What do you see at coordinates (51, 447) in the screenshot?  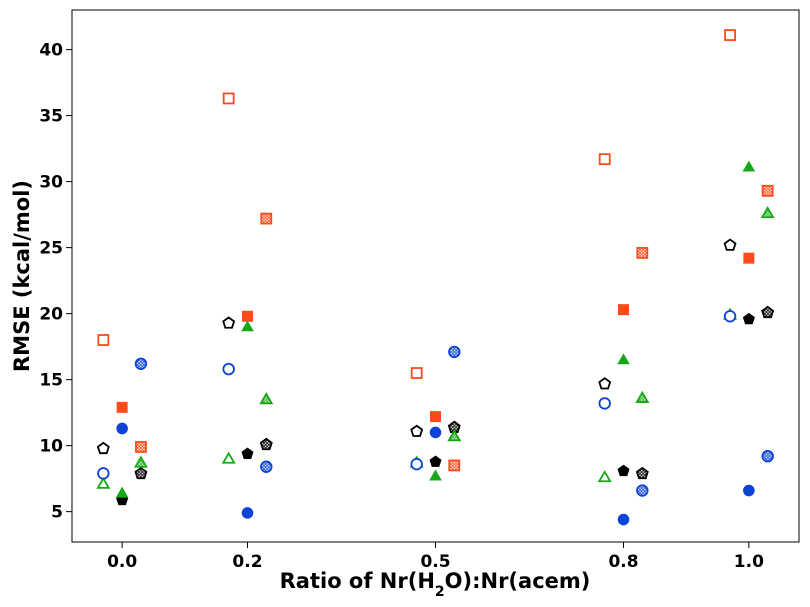 I see `y-tick-label: 10` at bounding box center [51, 447].